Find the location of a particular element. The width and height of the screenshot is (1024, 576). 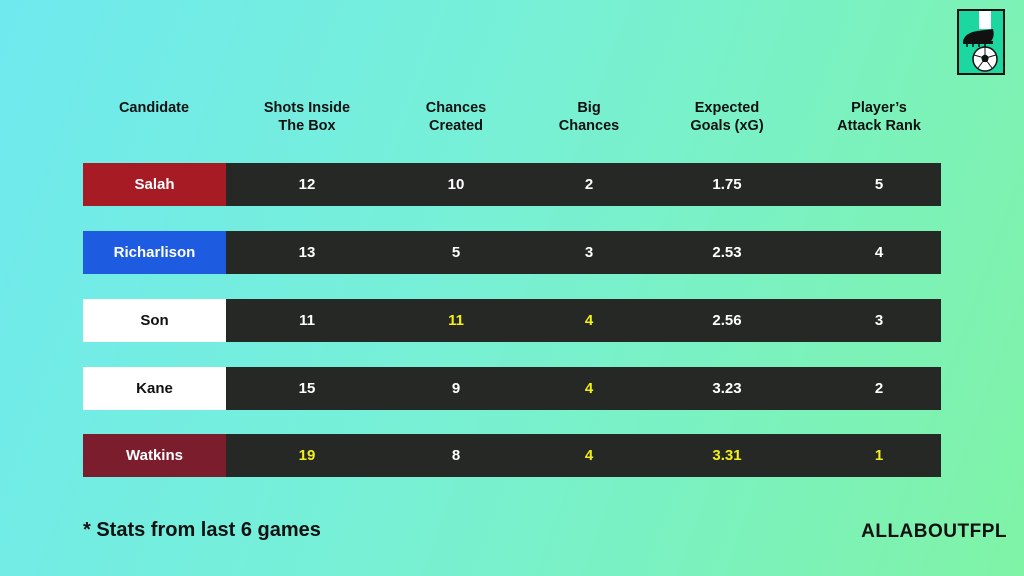

brand-wordmark: ALLABOUTFPL is located at coordinates (934, 531).